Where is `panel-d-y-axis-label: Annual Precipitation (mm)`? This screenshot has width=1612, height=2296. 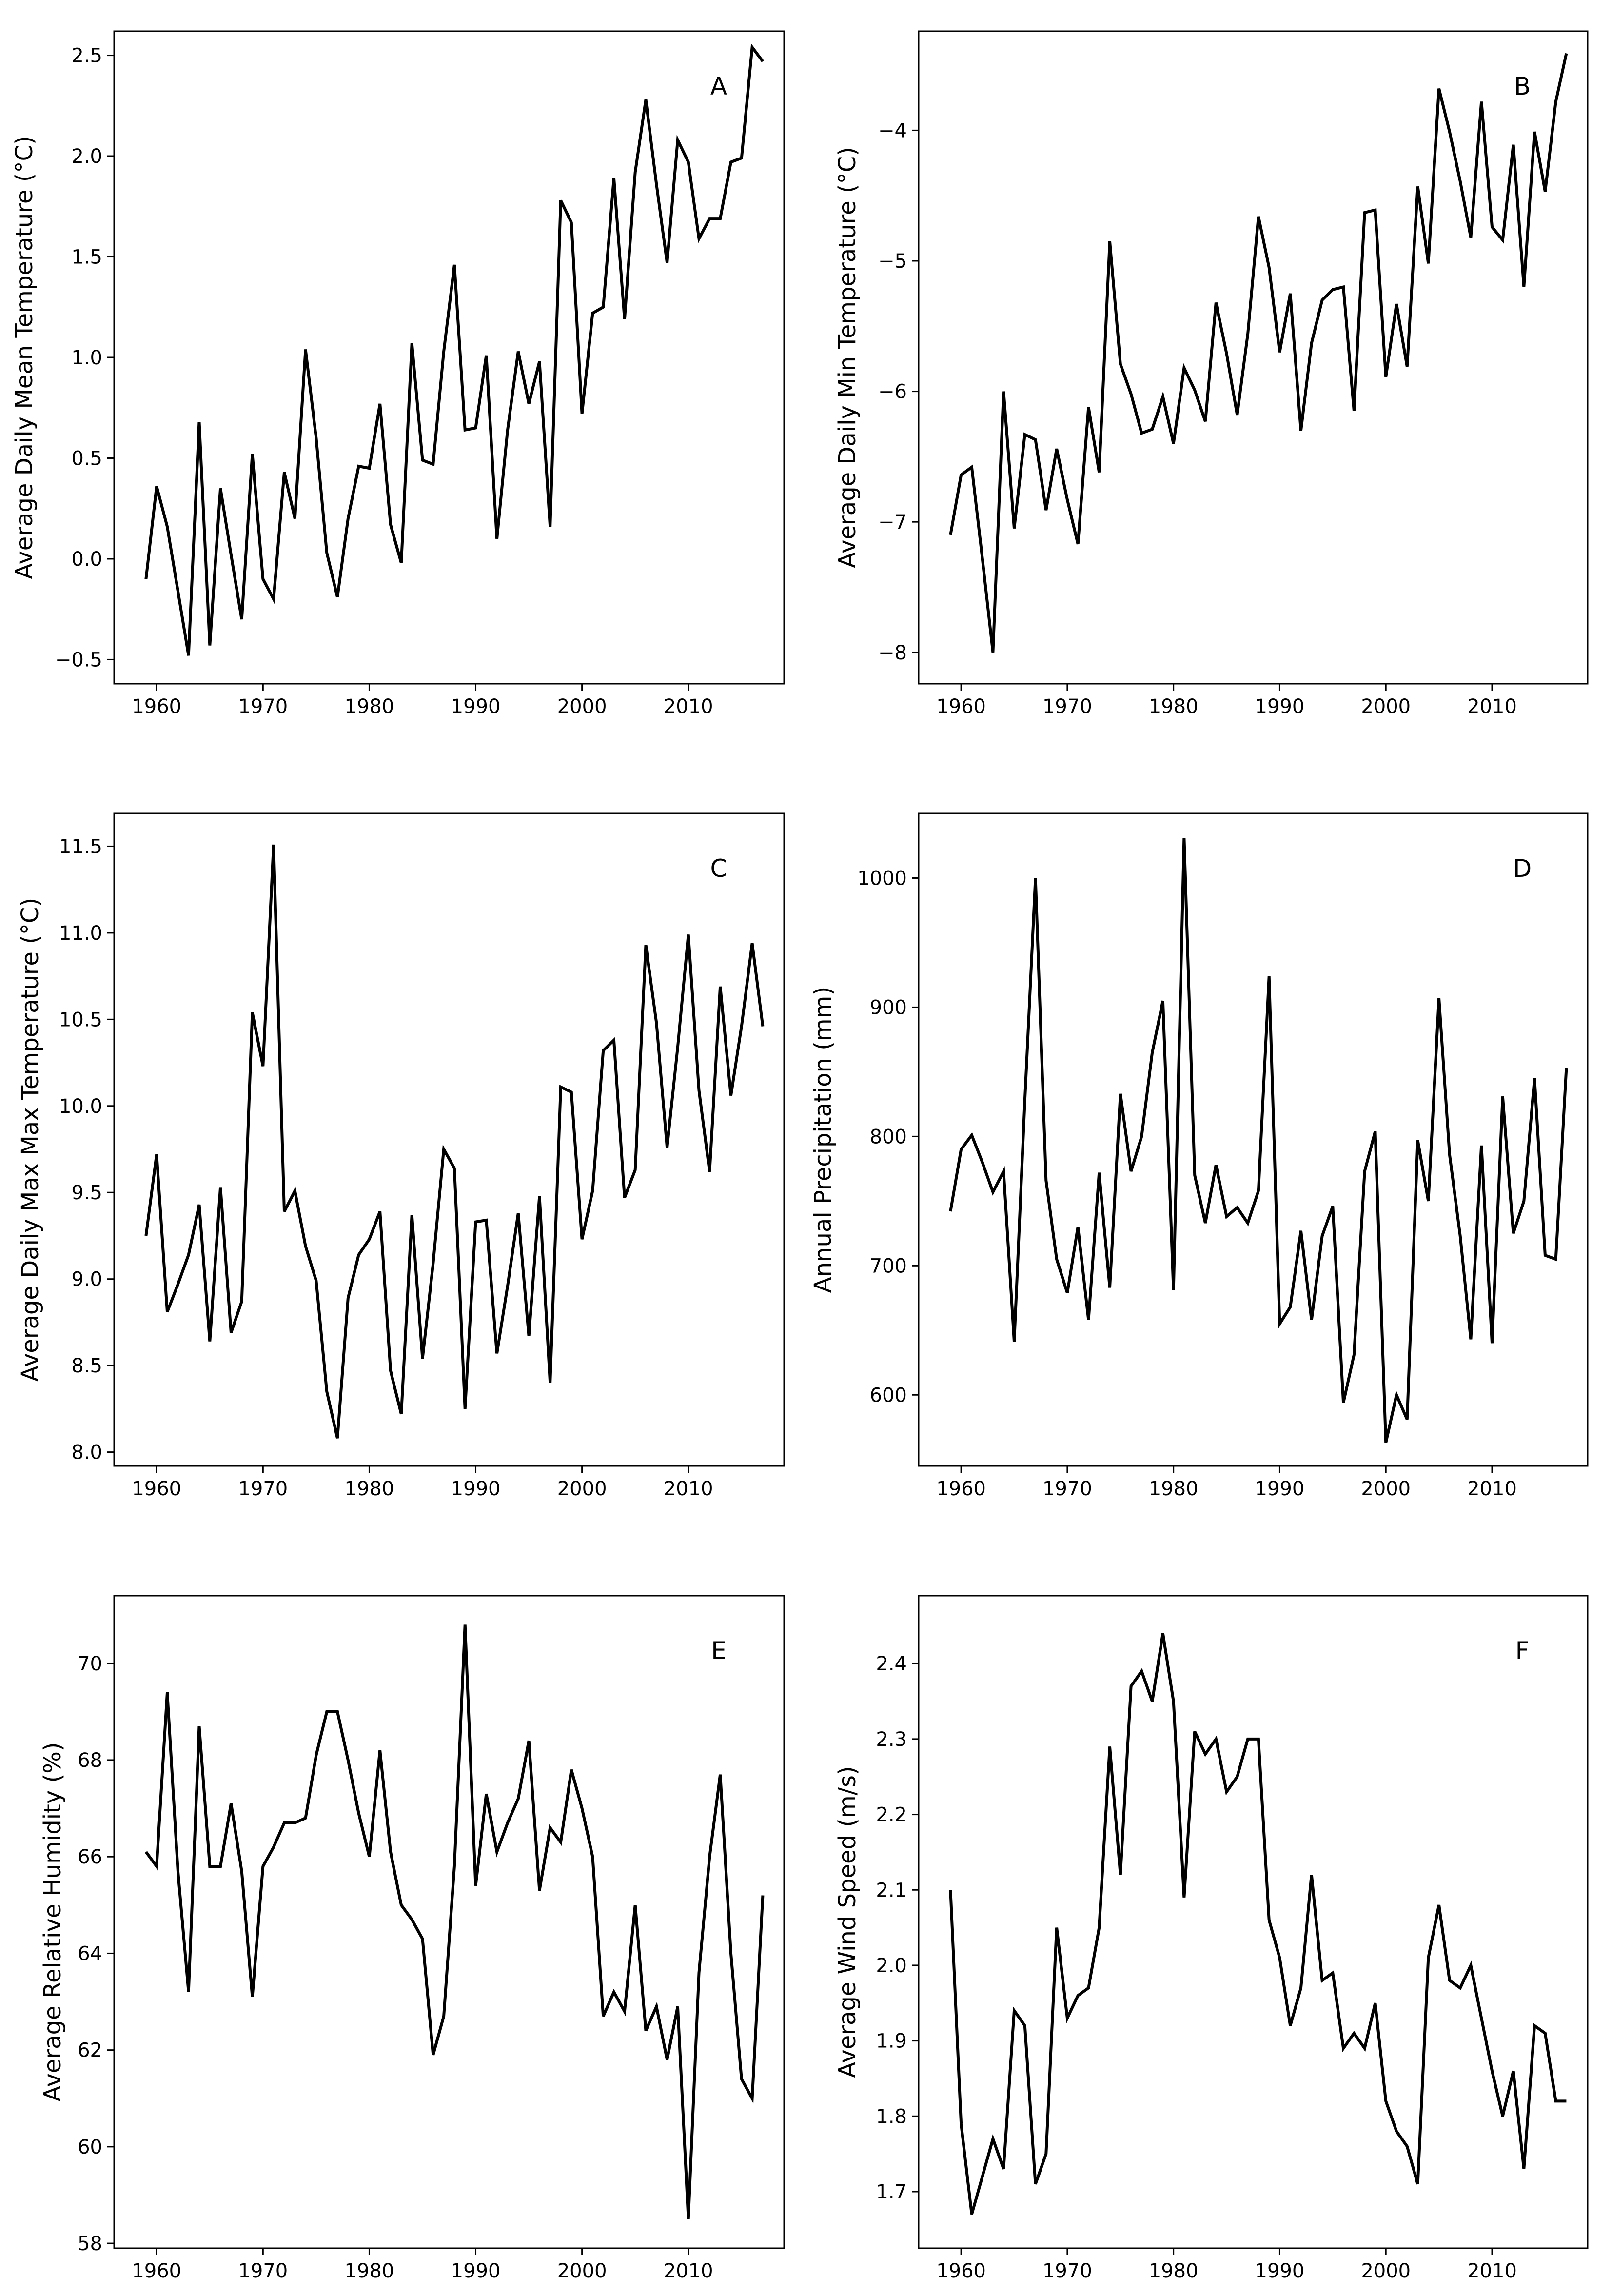
panel-d-y-axis-label: Annual Precipitation (mm) is located at coordinates (823, 1140).